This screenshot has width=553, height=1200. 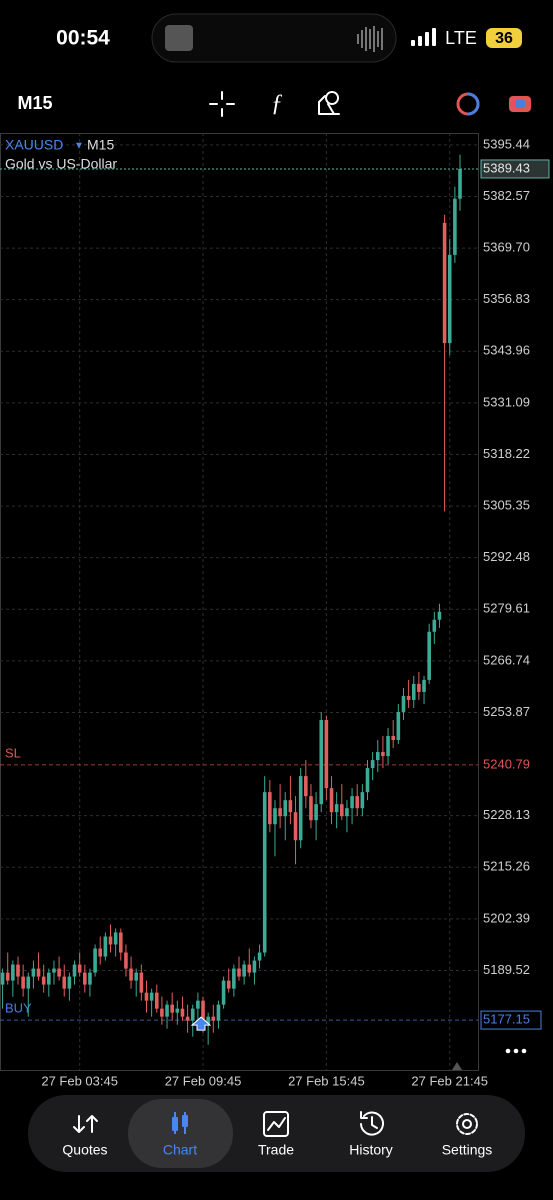 I want to click on level-price: 5177.15, so click(x=506, y=1019).